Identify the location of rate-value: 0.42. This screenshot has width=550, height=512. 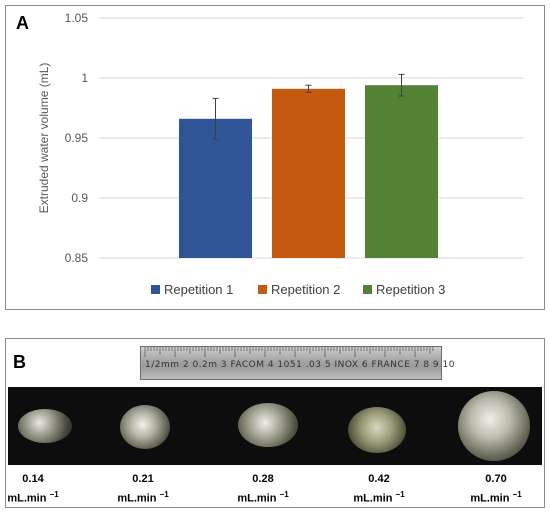
(379, 479).